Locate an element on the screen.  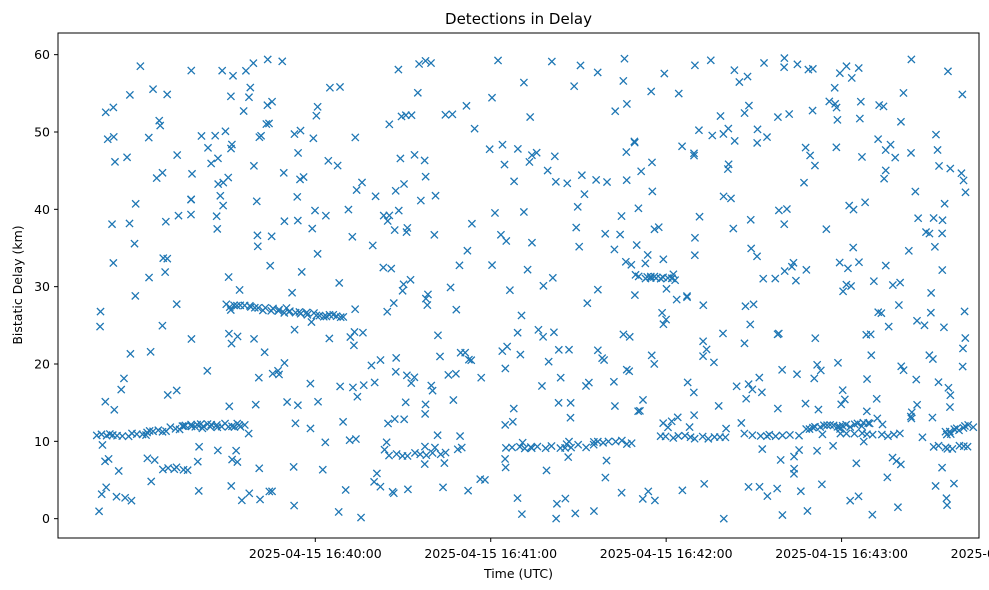
x-tick-label: 2025-04-15 16:42:00 is located at coordinates (666, 553).